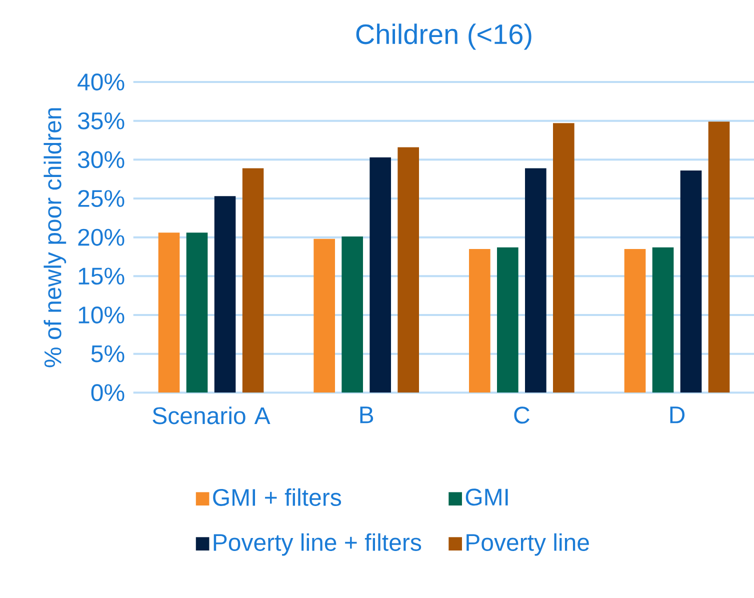 The image size is (754, 598). I want to click on y-tick-label: 10%, so click(101, 315).